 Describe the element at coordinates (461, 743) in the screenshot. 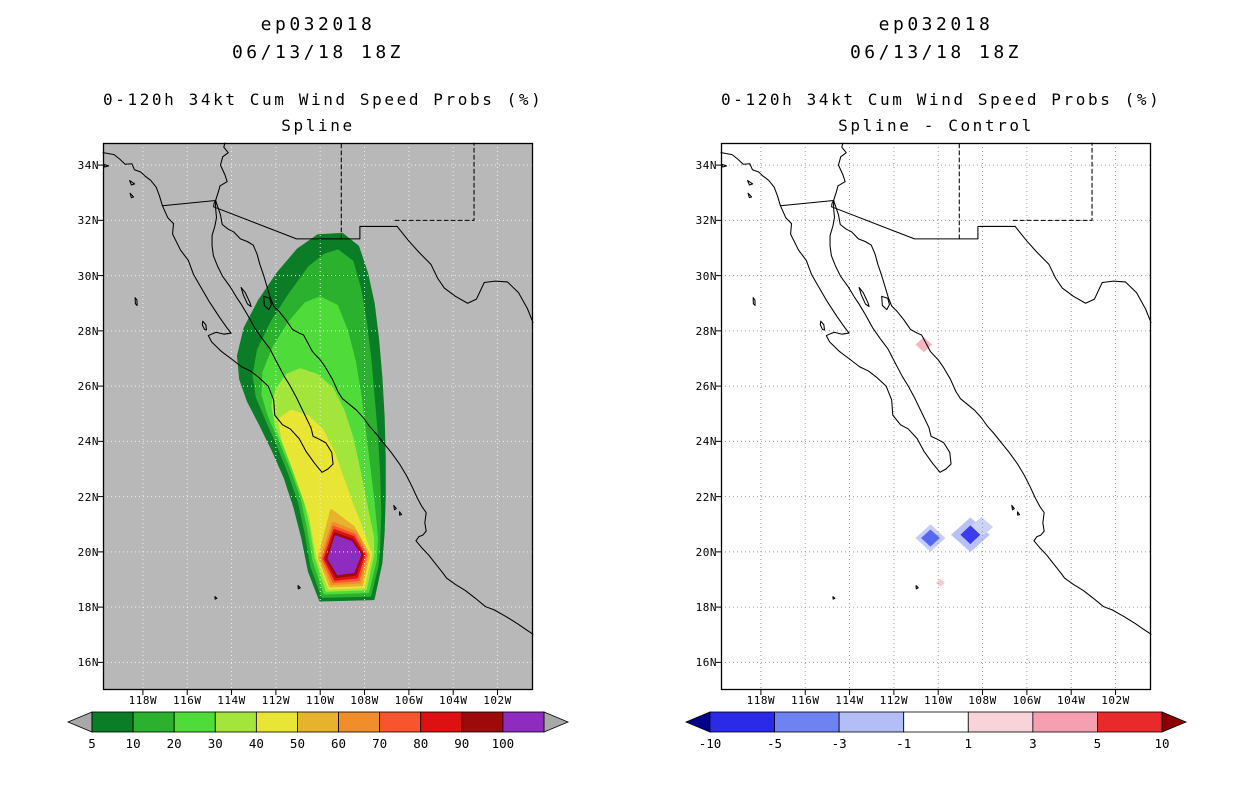

I see `colorbar-label: 90` at that location.